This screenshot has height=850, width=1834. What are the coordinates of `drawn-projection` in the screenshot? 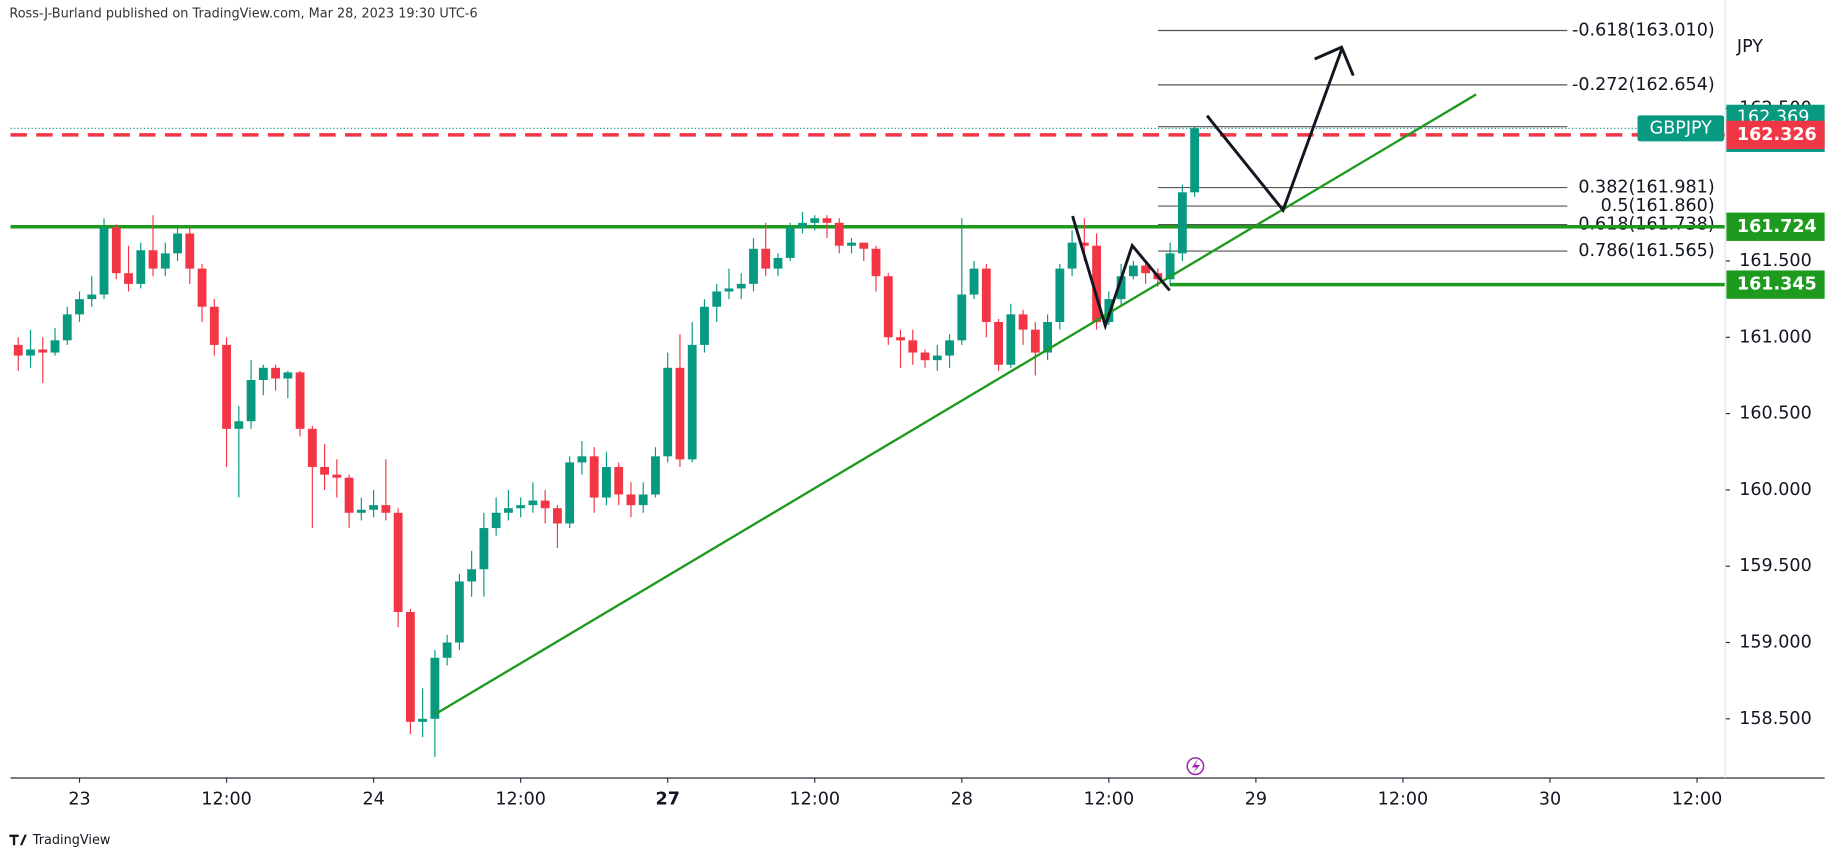 It's located at (1274, 131).